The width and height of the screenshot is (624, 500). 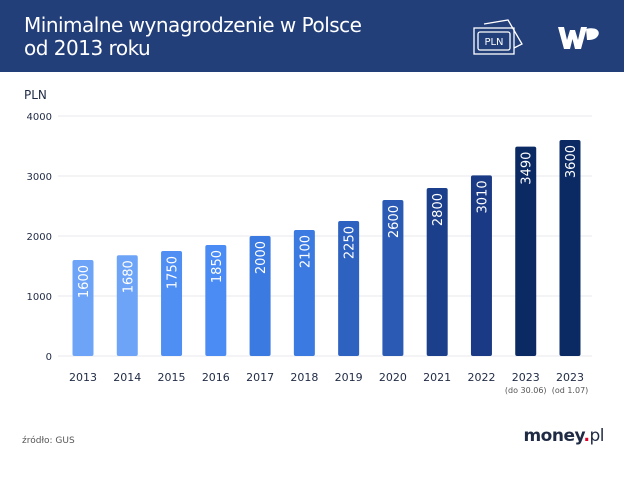 What do you see at coordinates (527, 168) in the screenshot?
I see `bar-value-label: 3490` at bounding box center [527, 168].